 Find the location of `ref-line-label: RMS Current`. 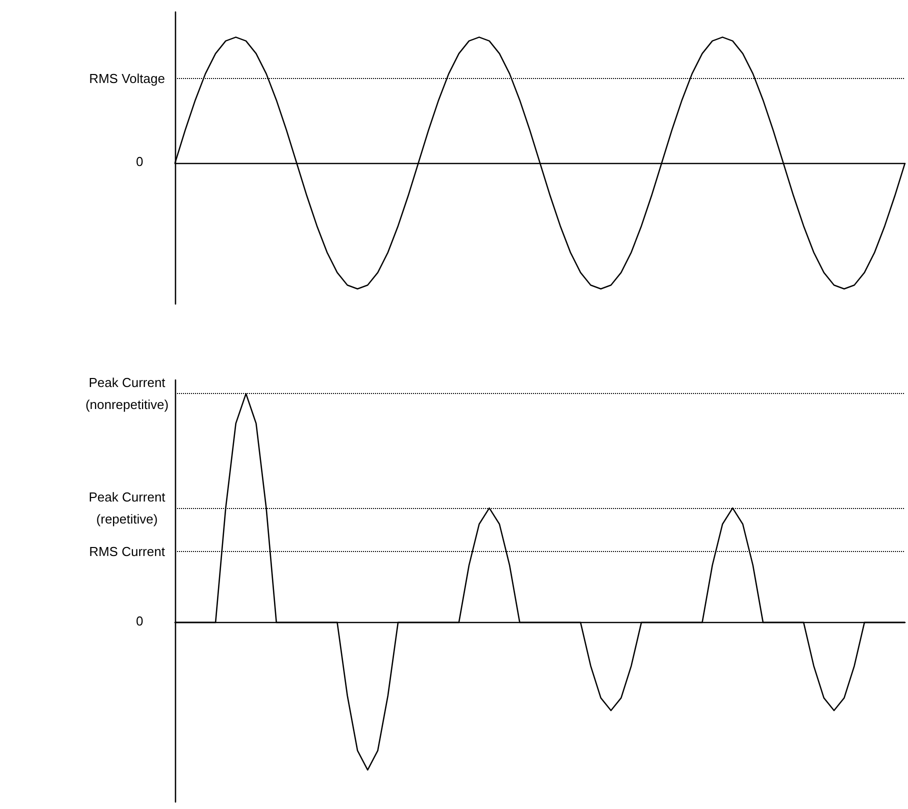

ref-line-label: RMS Current is located at coordinates (127, 552).